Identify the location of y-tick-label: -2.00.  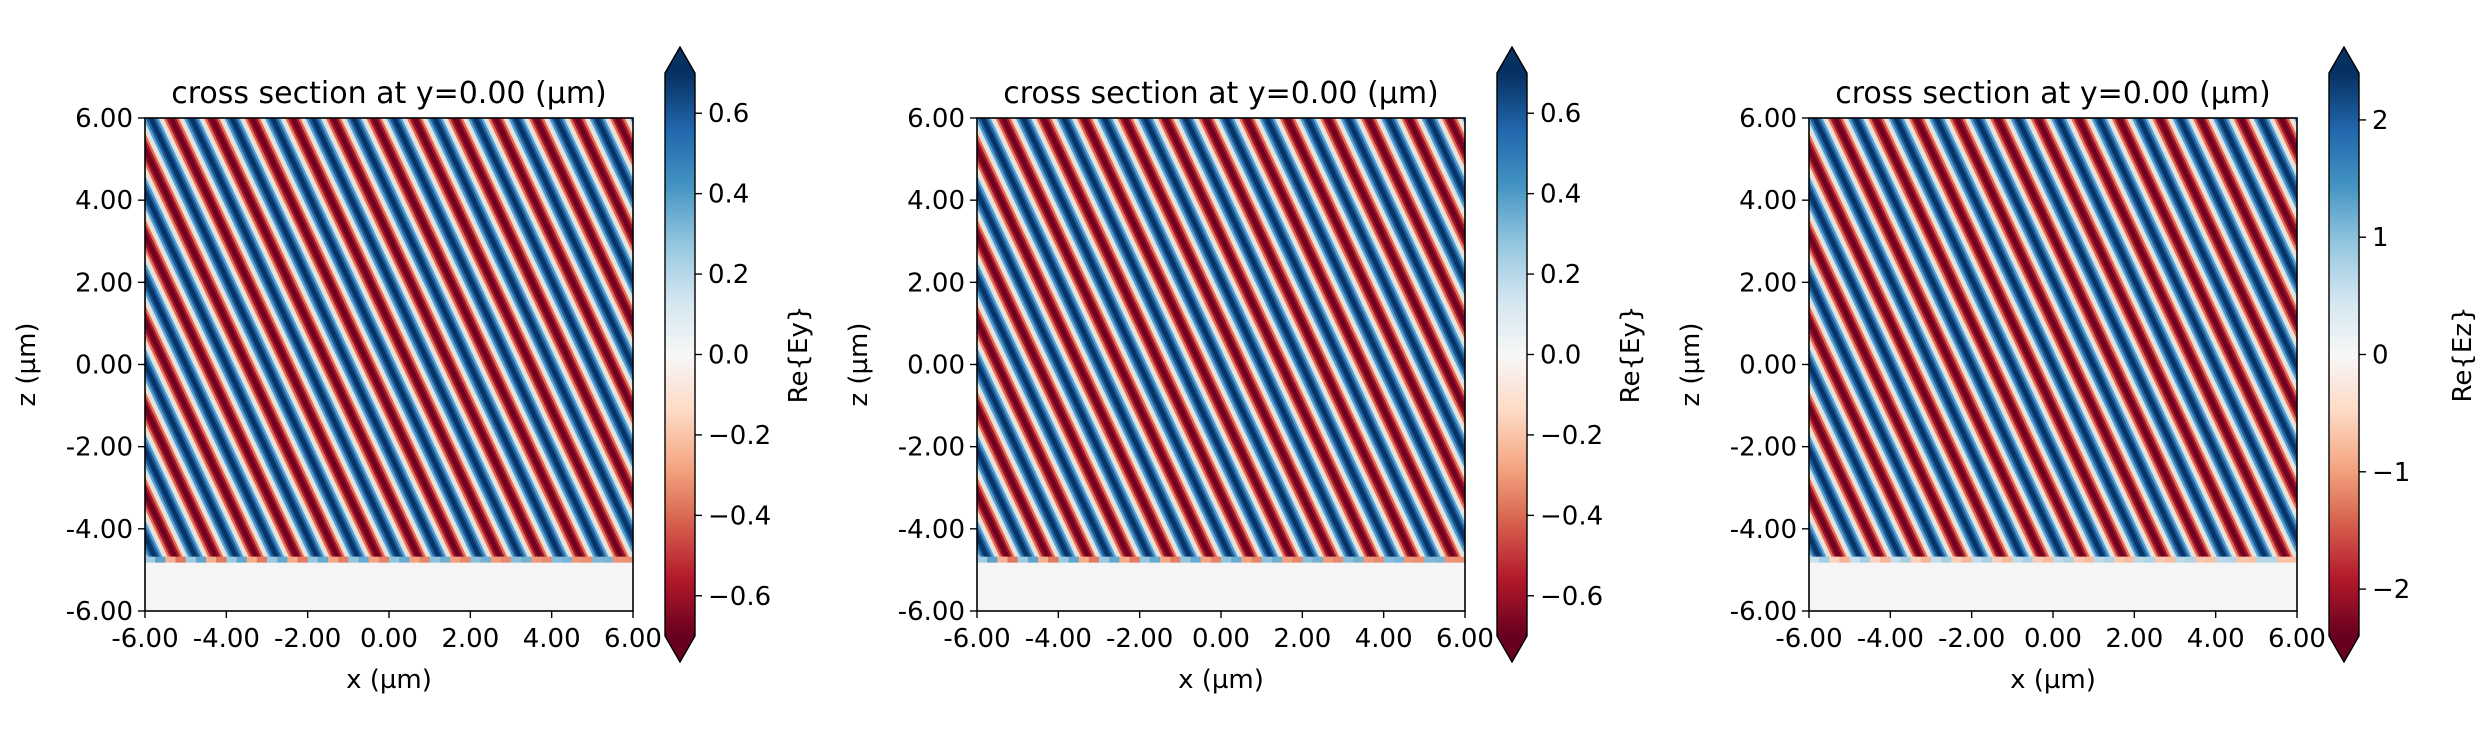
(99, 448).